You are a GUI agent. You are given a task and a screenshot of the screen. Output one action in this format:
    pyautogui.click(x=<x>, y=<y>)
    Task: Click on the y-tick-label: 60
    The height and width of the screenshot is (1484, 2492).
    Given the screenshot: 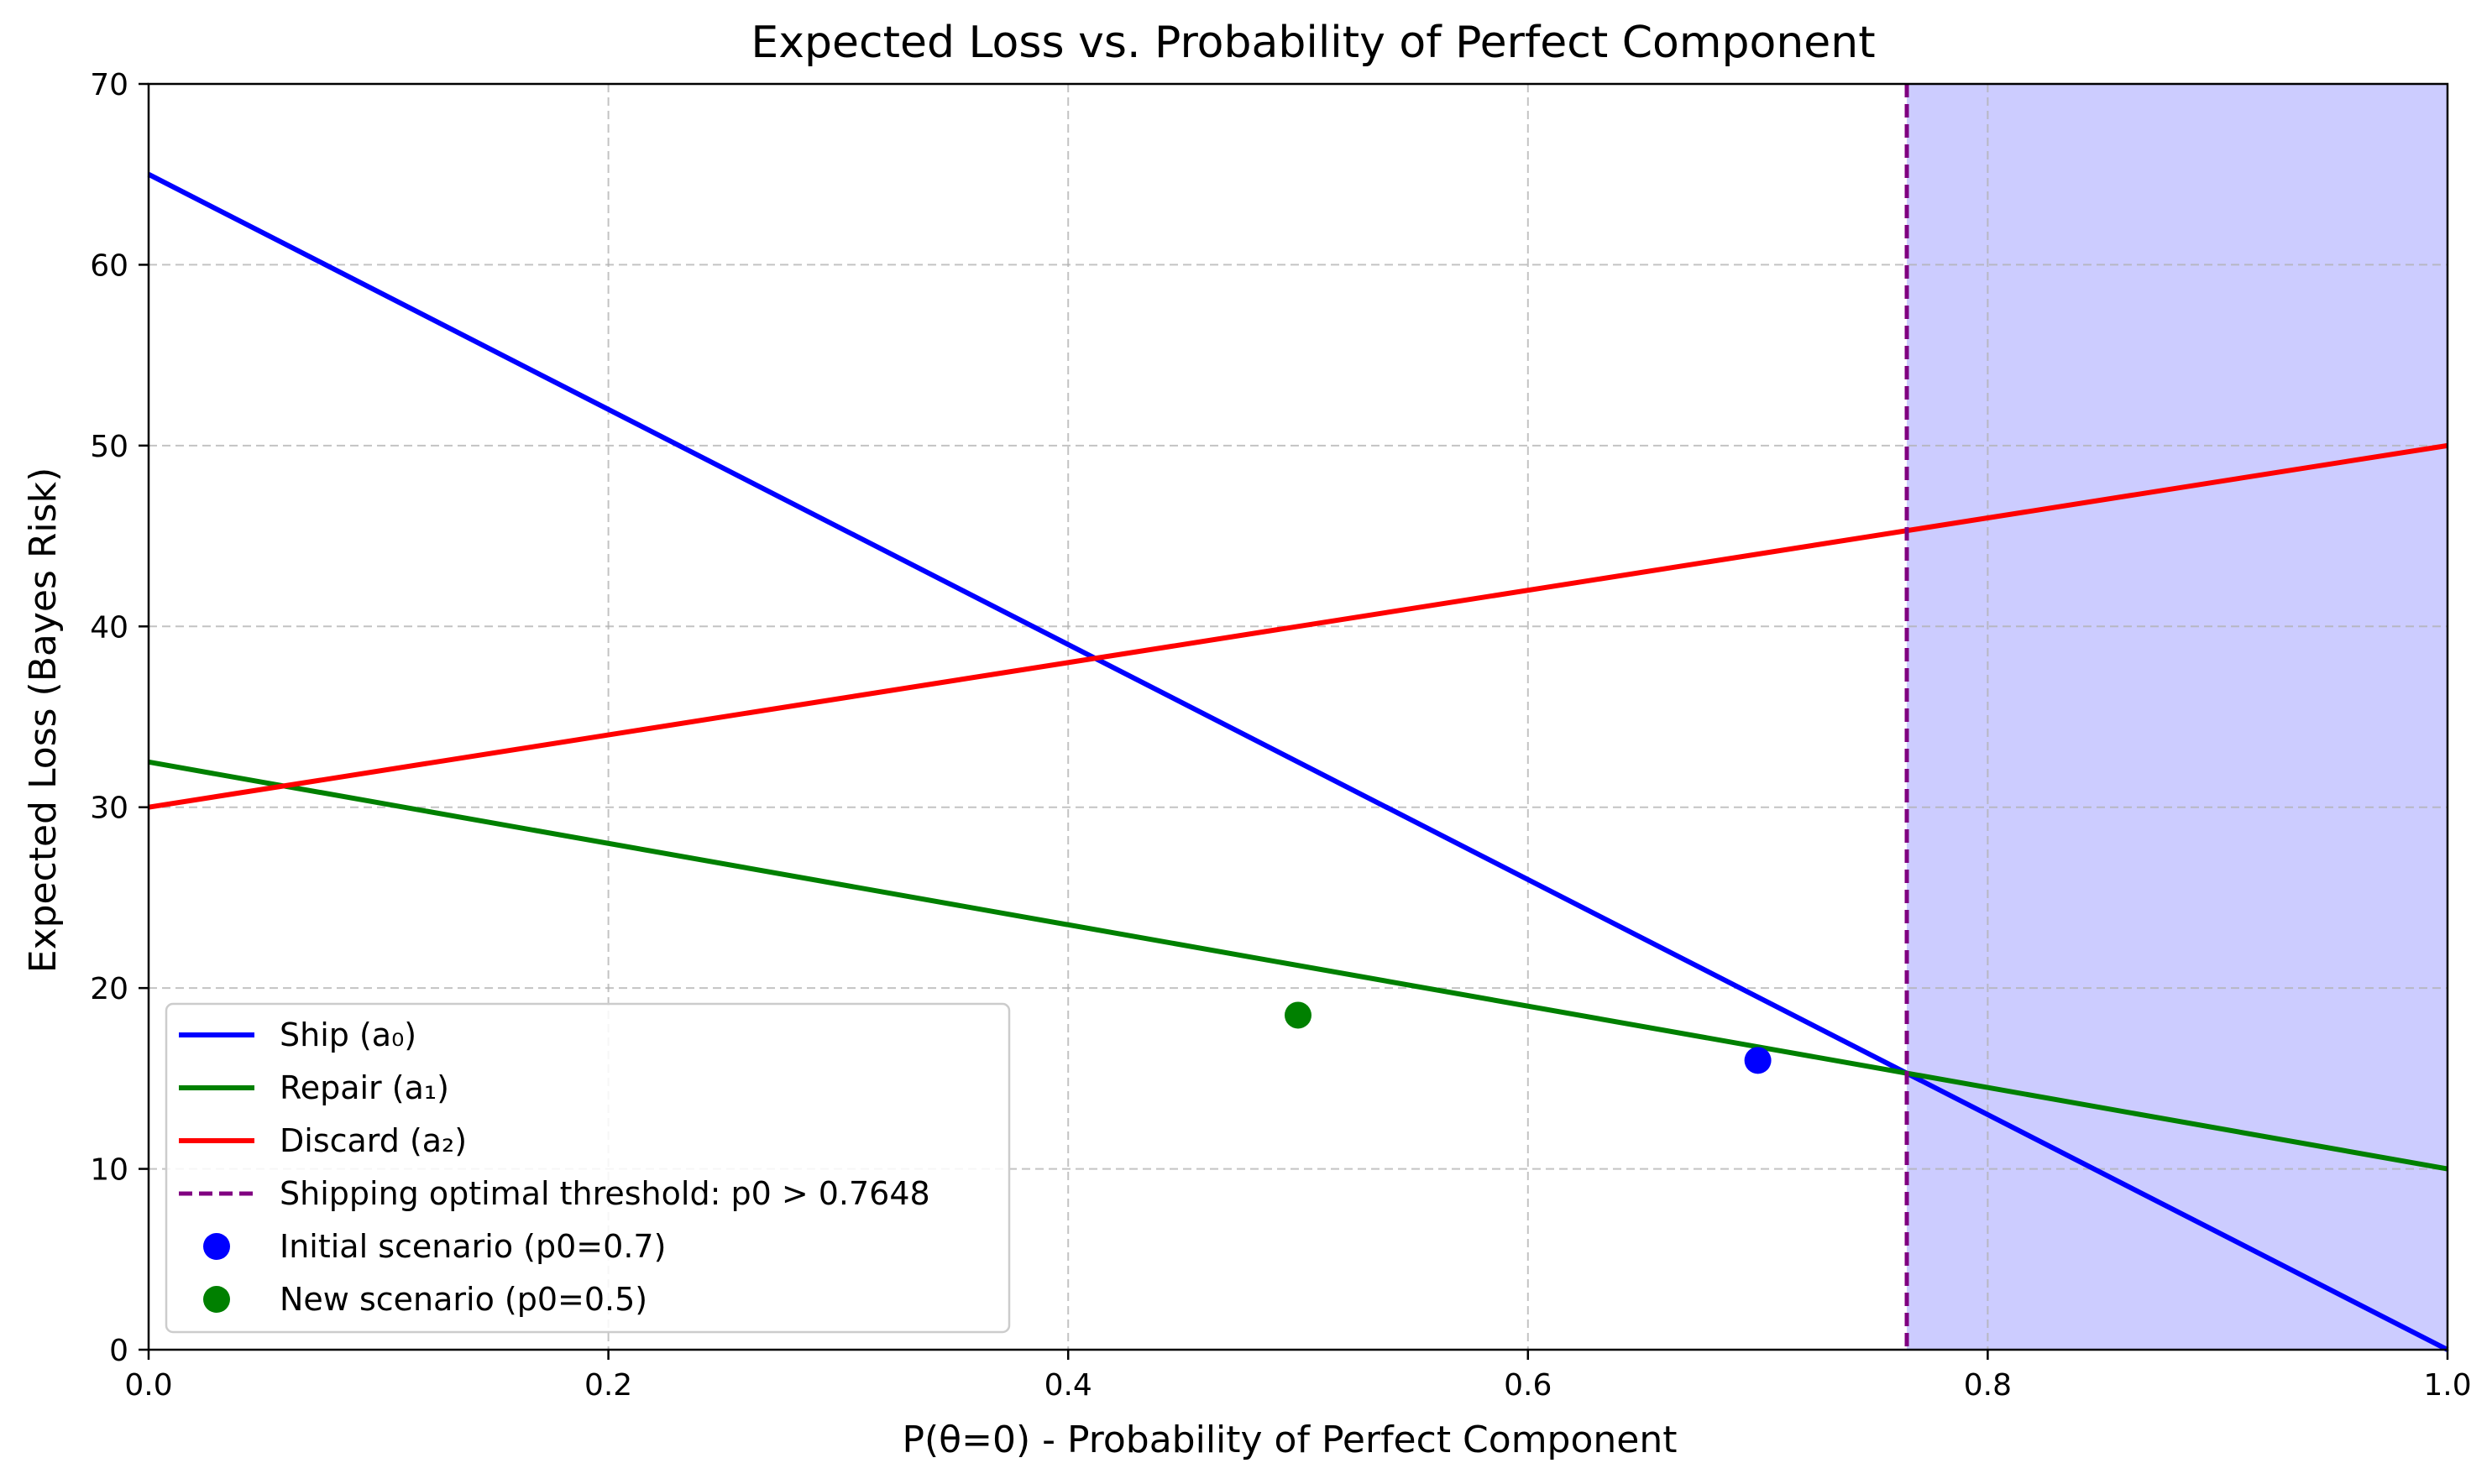 What is the action you would take?
    pyautogui.click(x=109, y=265)
    